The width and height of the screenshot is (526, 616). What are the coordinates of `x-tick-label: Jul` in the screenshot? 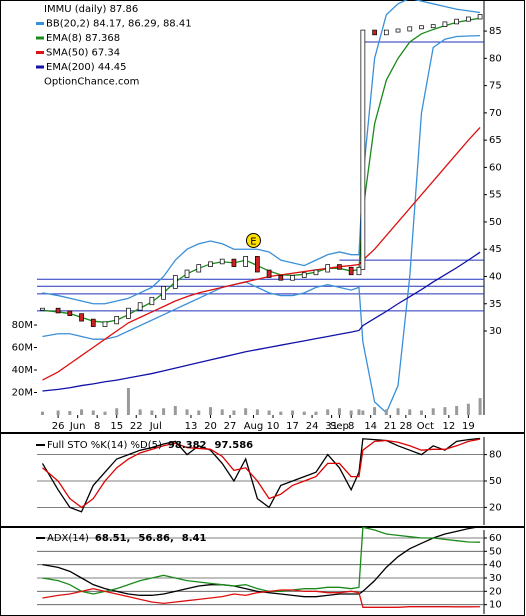 It's located at (155, 426).